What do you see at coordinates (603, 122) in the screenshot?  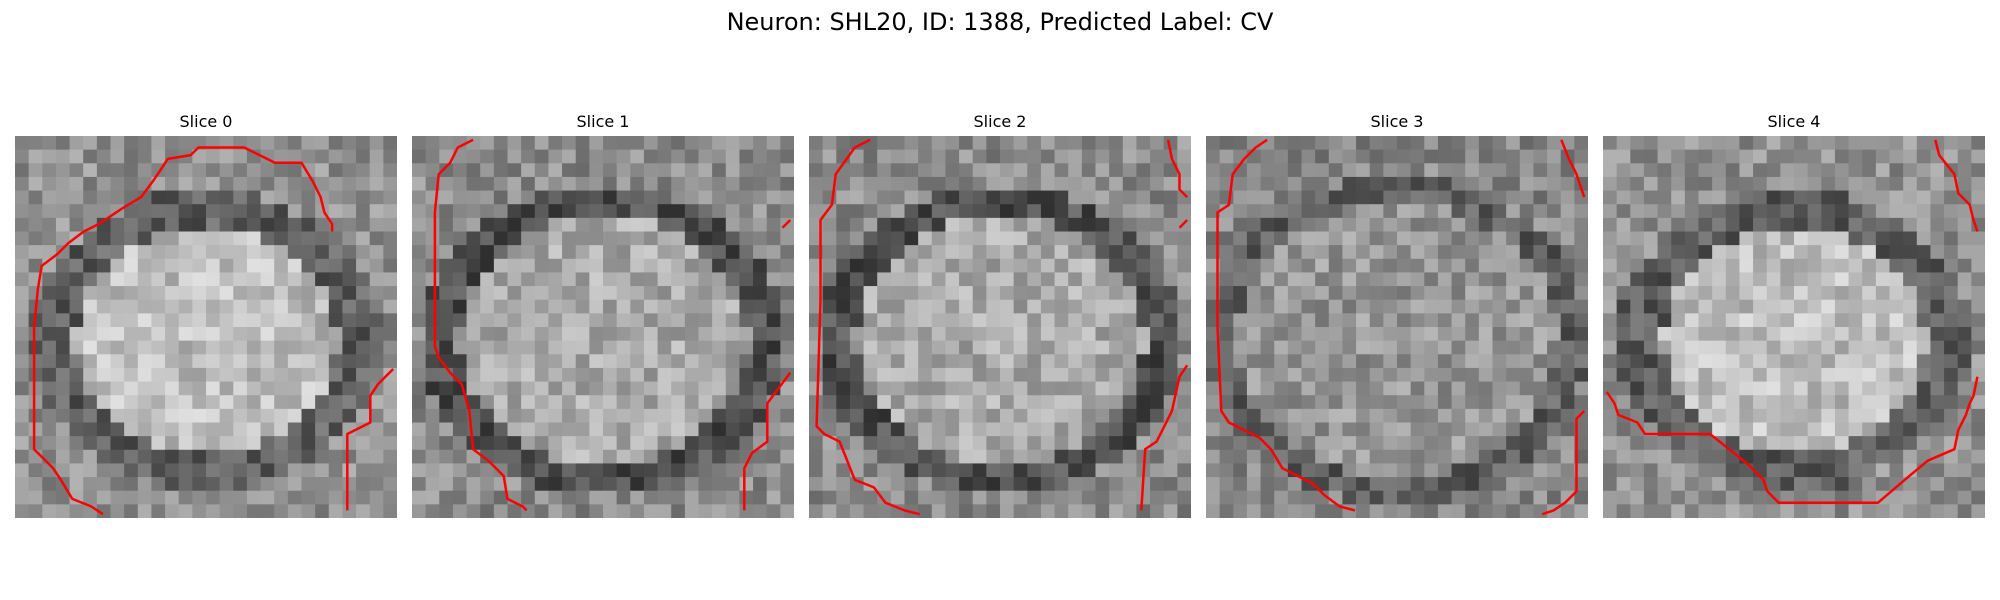 I see `slice-title: Slice 1` at bounding box center [603, 122].